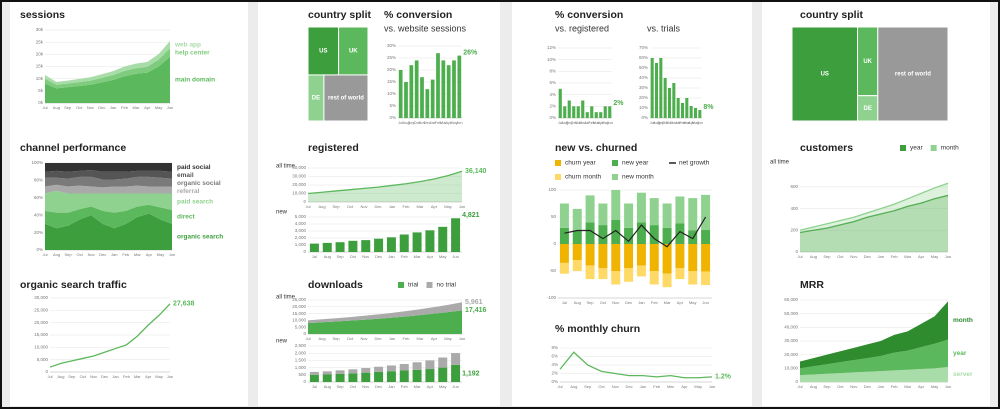 The height and width of the screenshot is (409, 1000). What do you see at coordinates (425, 28) in the screenshot?
I see `chart-subtitle: vs. website sessions` at bounding box center [425, 28].